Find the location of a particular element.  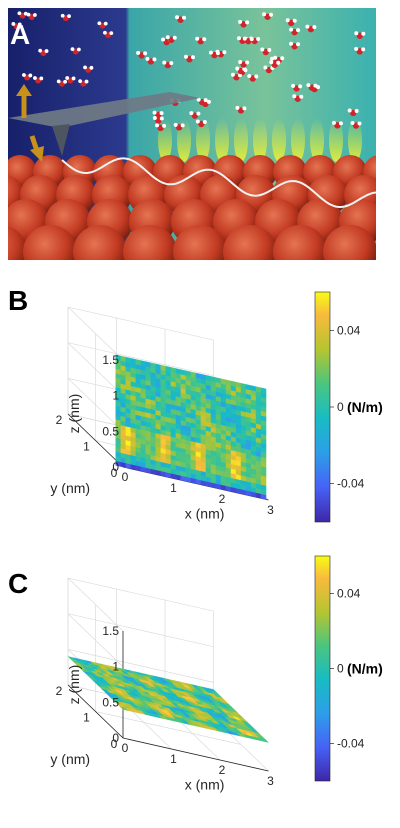

x-axis-line is located at coordinates (195, 754).